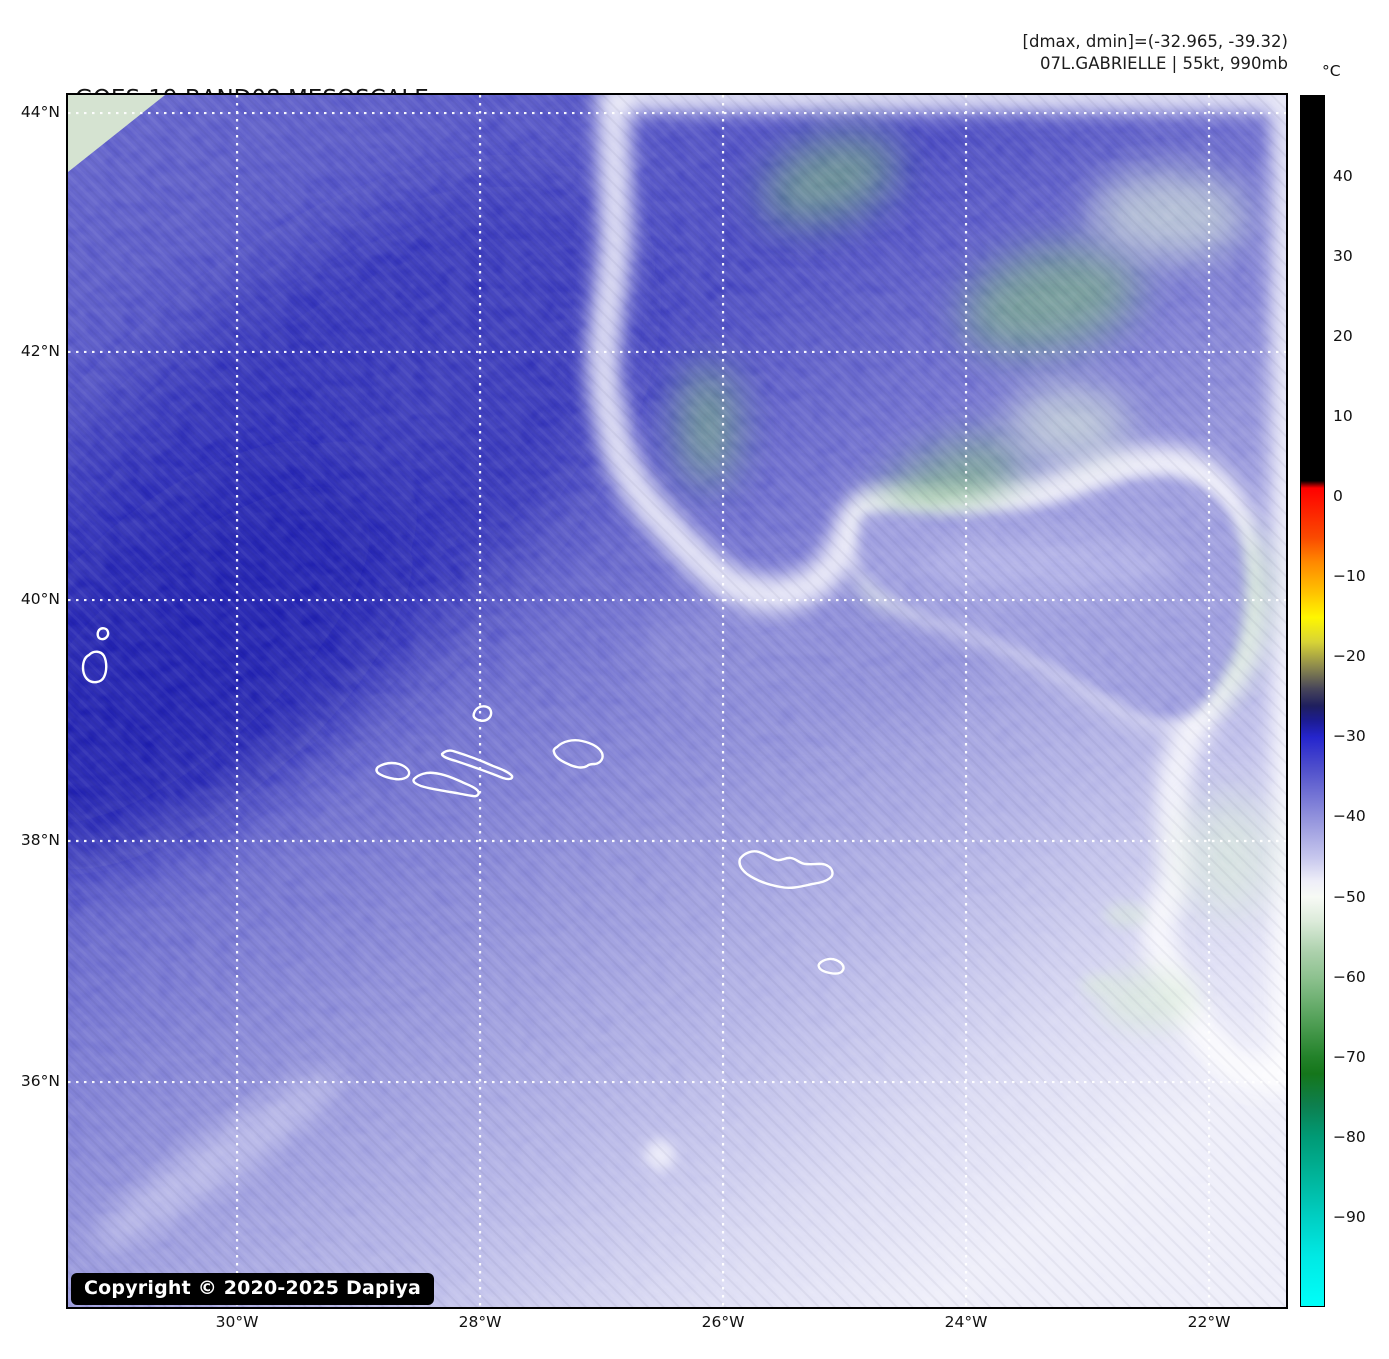  Describe the element at coordinates (1164, 63) in the screenshot. I see `storm-annotation: 07L.GABRIELLE | 55kt, 990mb` at that location.